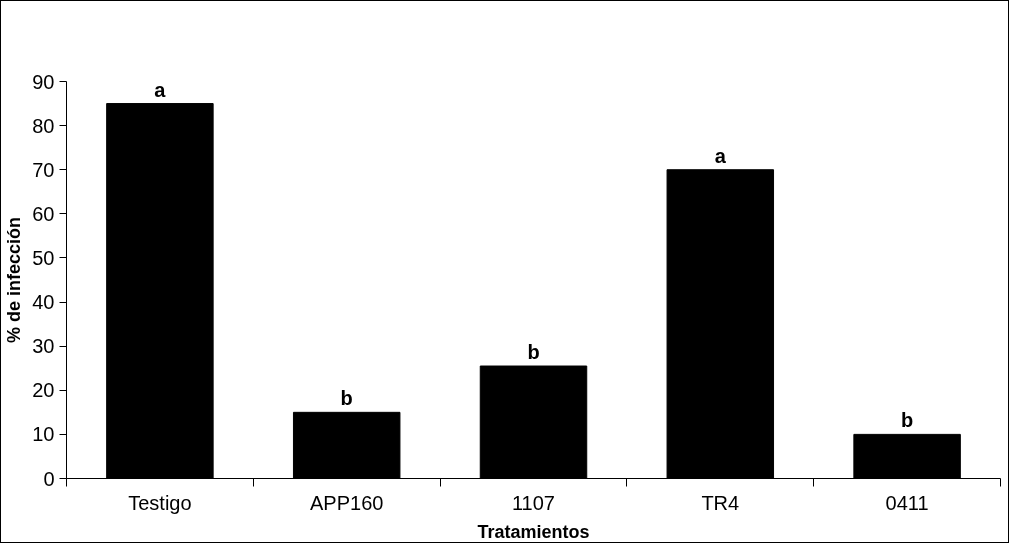  Describe the element at coordinates (14, 280) in the screenshot. I see `y-axis-title: % de infección` at that location.